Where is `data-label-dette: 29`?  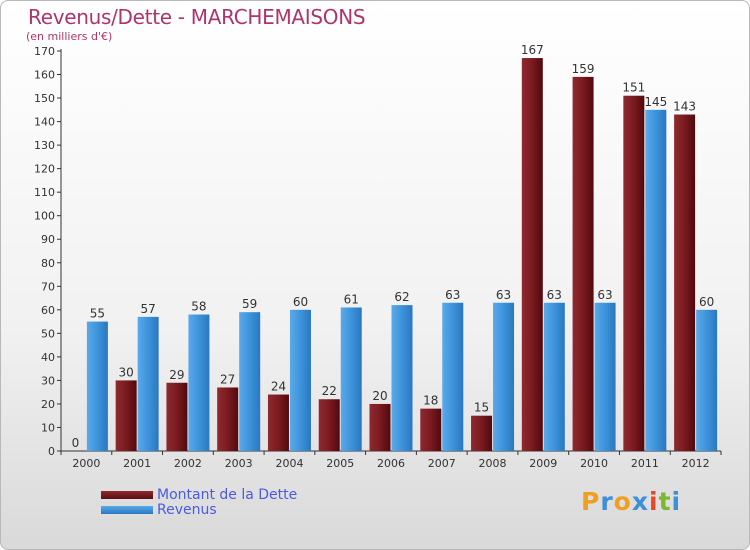 data-label-dette: 29 is located at coordinates (176, 375).